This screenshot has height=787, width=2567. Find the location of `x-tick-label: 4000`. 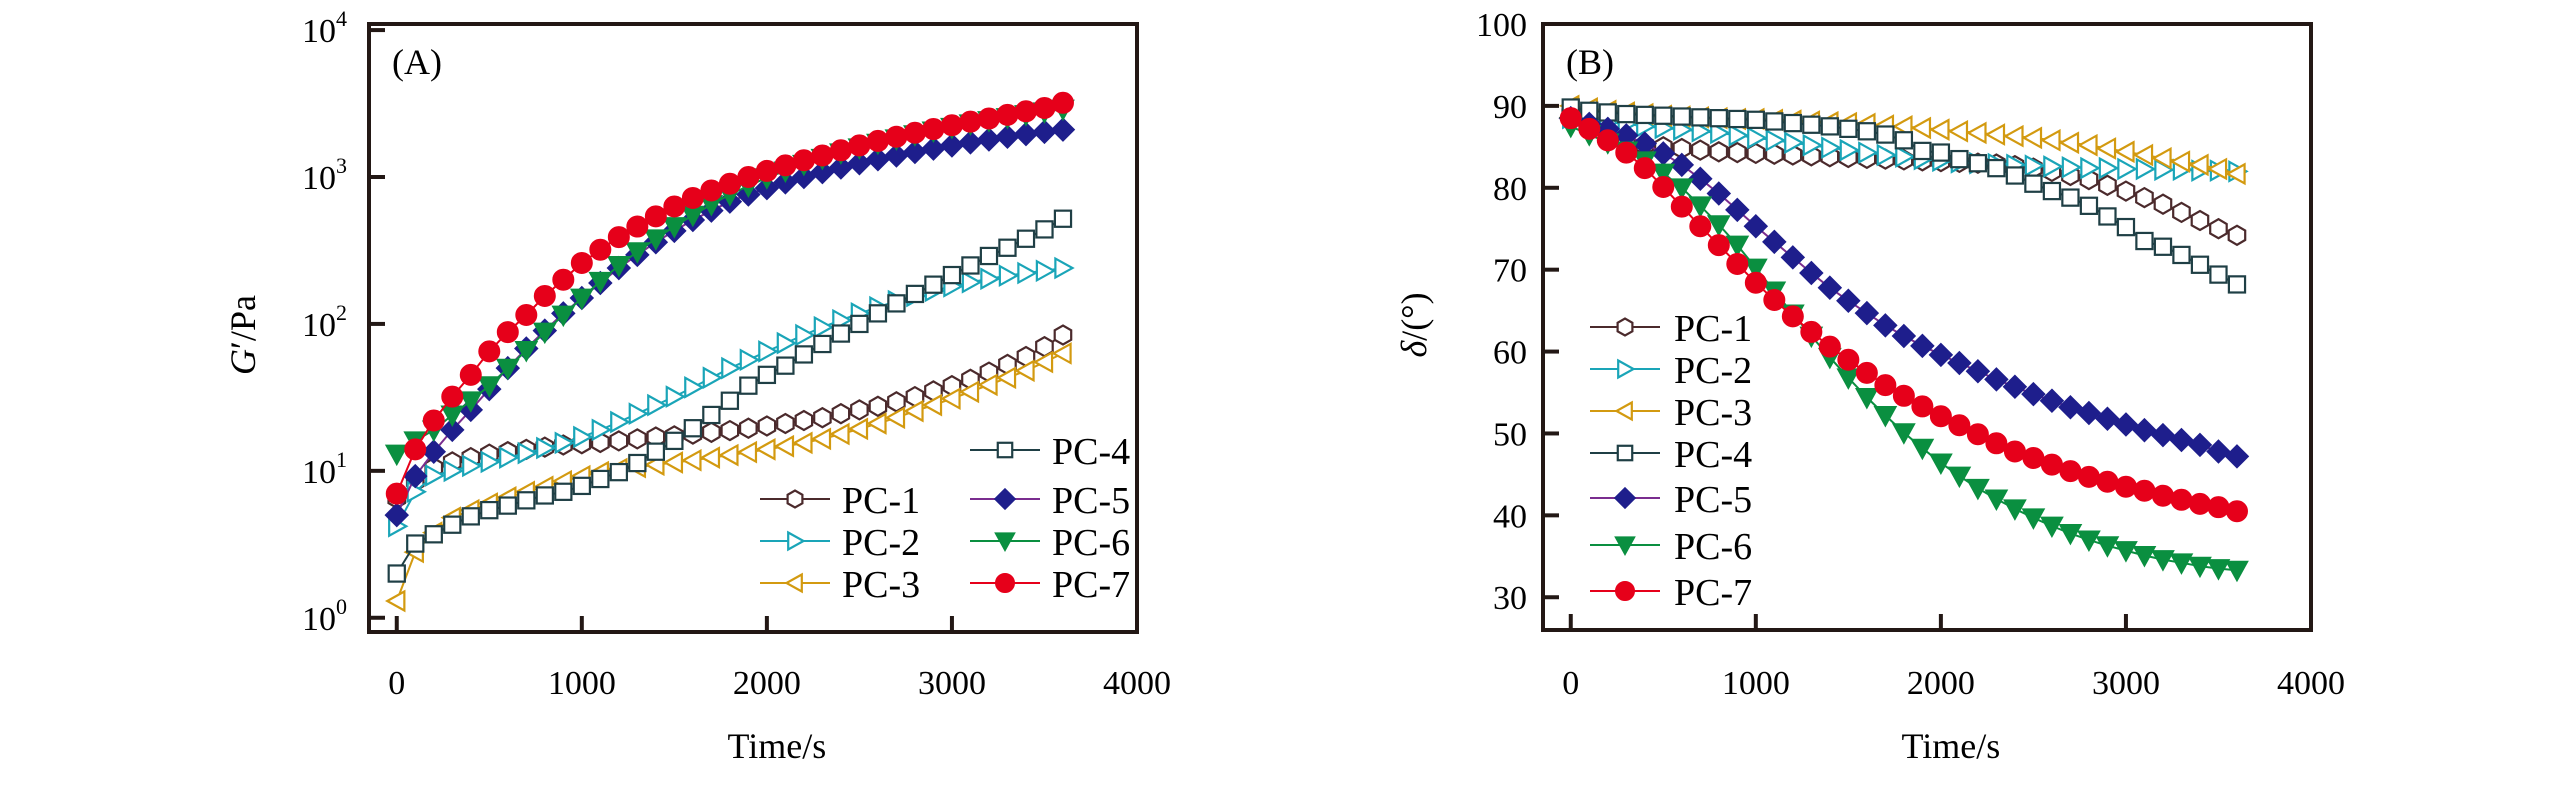

x-tick-label: 4000 is located at coordinates (1137, 683).